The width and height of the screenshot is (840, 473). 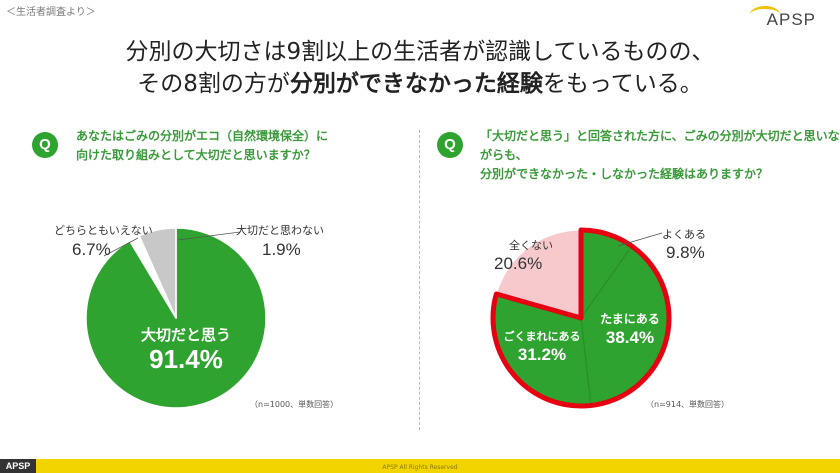 What do you see at coordinates (685, 252) in the screenshot?
I see `slice-value-often: 9.8%` at bounding box center [685, 252].